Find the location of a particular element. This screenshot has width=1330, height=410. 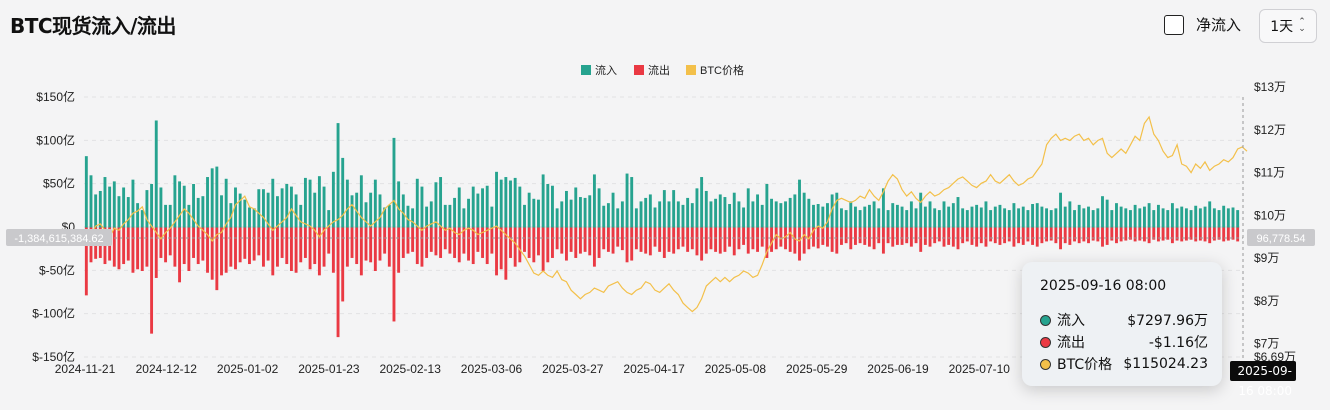

x-tick: 2025-04-17 is located at coordinates (654, 369).